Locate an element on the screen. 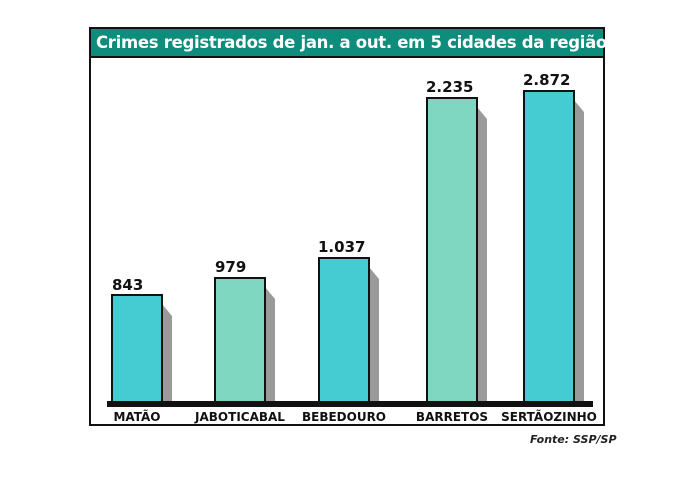 This screenshot has width=696, height=481. value-label-bebedouro: 1.037 is located at coordinates (342, 247).